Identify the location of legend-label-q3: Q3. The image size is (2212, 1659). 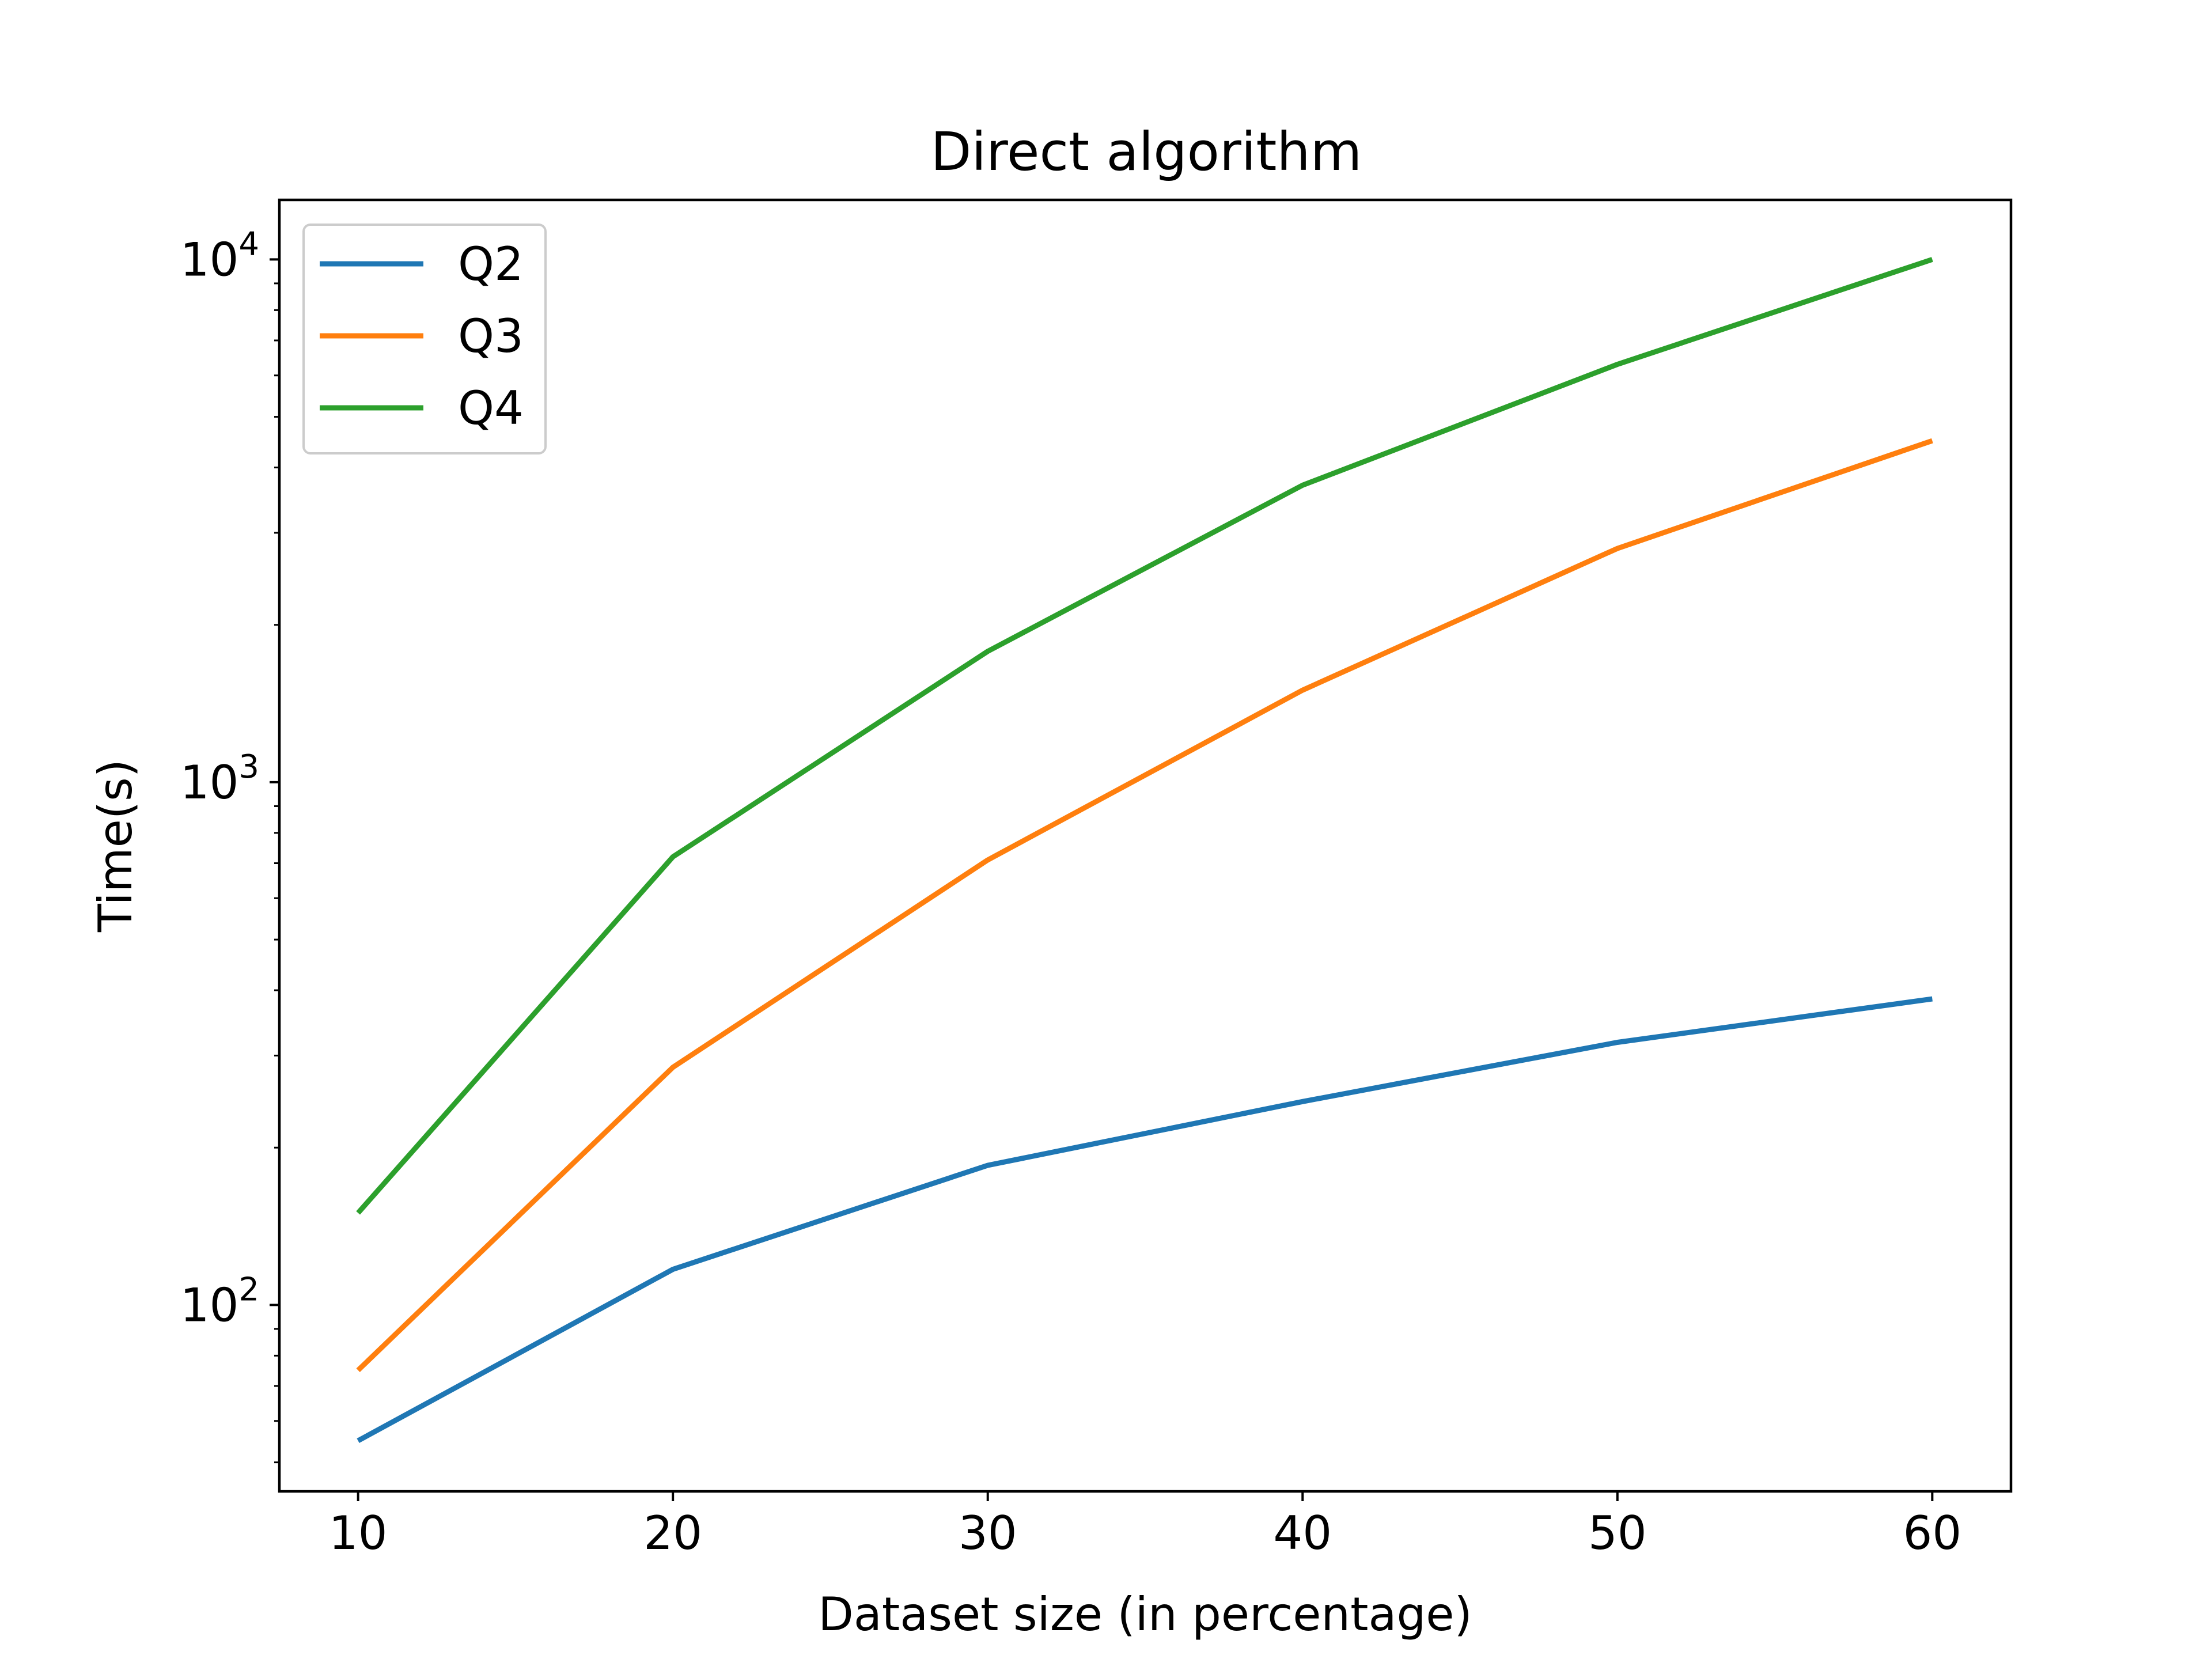
(491, 336).